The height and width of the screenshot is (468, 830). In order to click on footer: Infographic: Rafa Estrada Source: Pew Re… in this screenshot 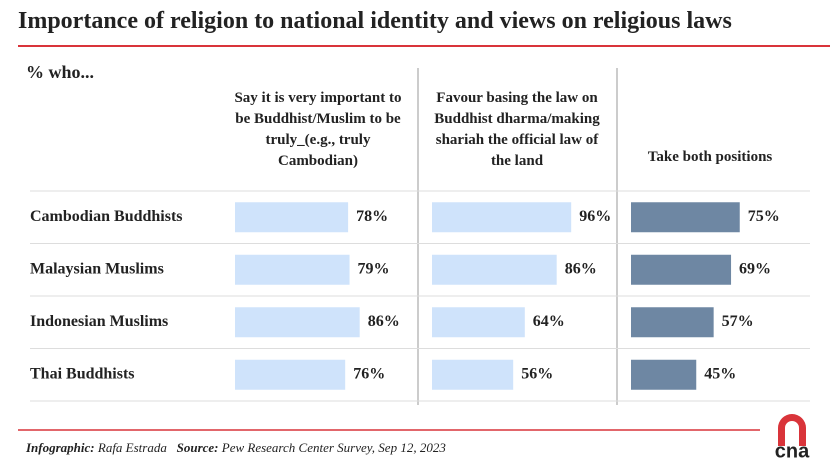, I will do `click(236, 448)`.